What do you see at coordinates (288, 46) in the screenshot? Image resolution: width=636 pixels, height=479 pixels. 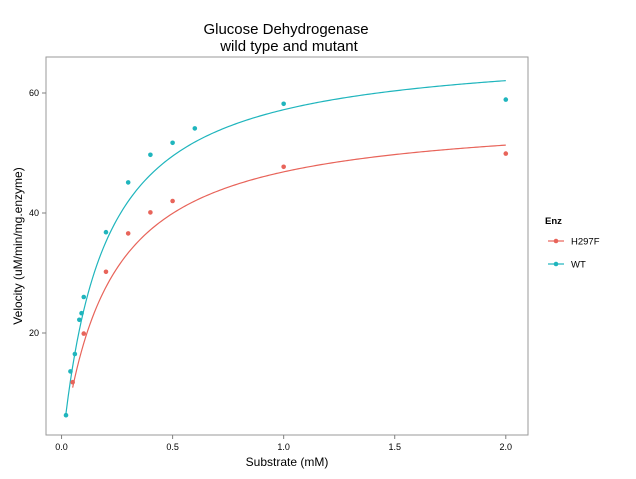 I see `chart-subtitle: wild type and mutant` at bounding box center [288, 46].